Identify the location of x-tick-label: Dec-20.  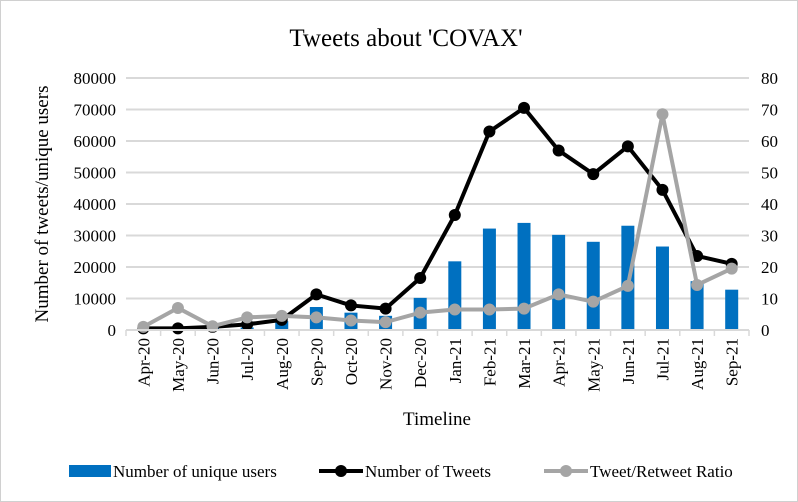
(420, 363).